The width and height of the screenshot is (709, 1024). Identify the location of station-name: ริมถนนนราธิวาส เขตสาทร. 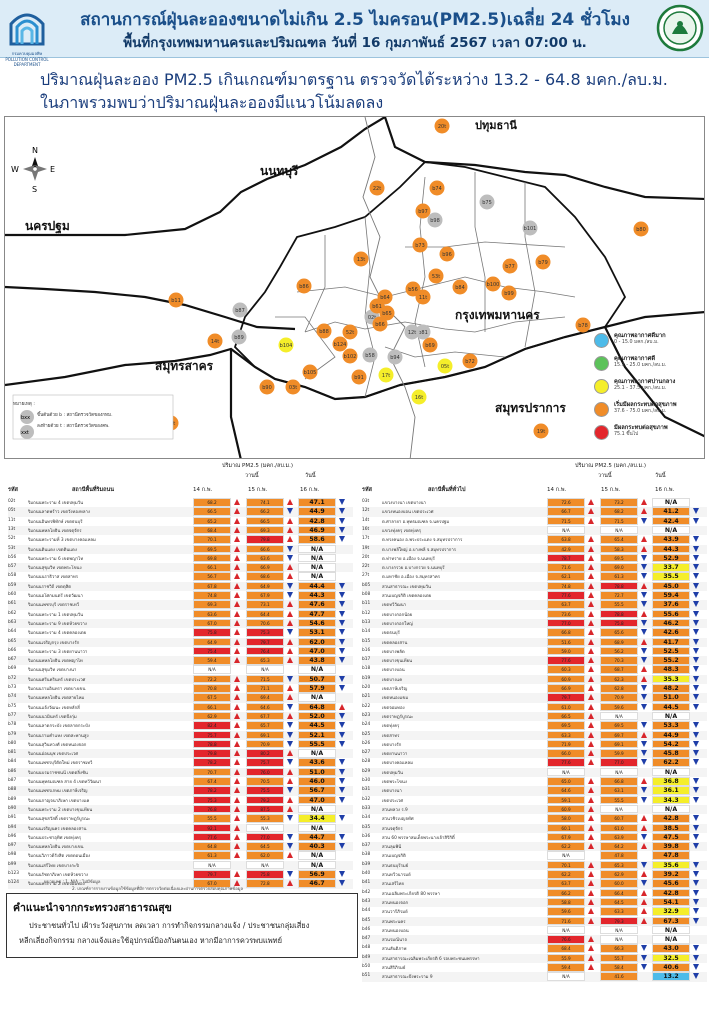
(53, 578).